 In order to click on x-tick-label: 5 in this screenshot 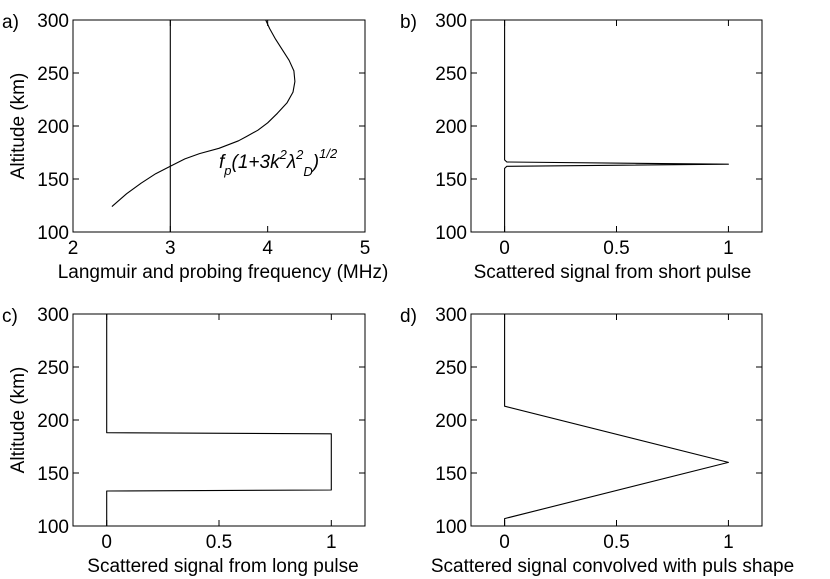, I will do `click(365, 248)`.